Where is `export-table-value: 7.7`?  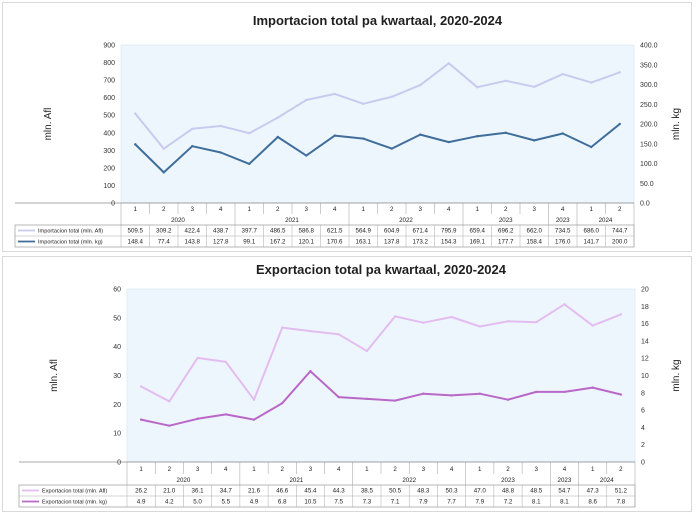
export-table-value: 7.7 is located at coordinates (451, 502).